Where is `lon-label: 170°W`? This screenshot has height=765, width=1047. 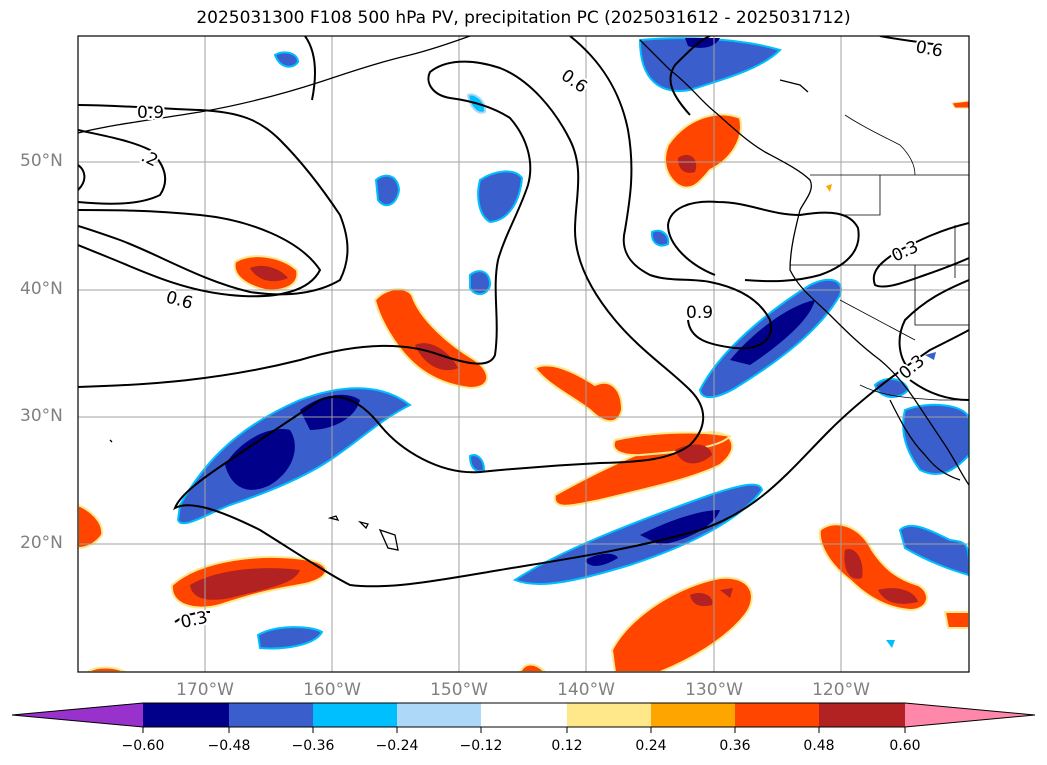 lon-label: 170°W is located at coordinates (205, 690).